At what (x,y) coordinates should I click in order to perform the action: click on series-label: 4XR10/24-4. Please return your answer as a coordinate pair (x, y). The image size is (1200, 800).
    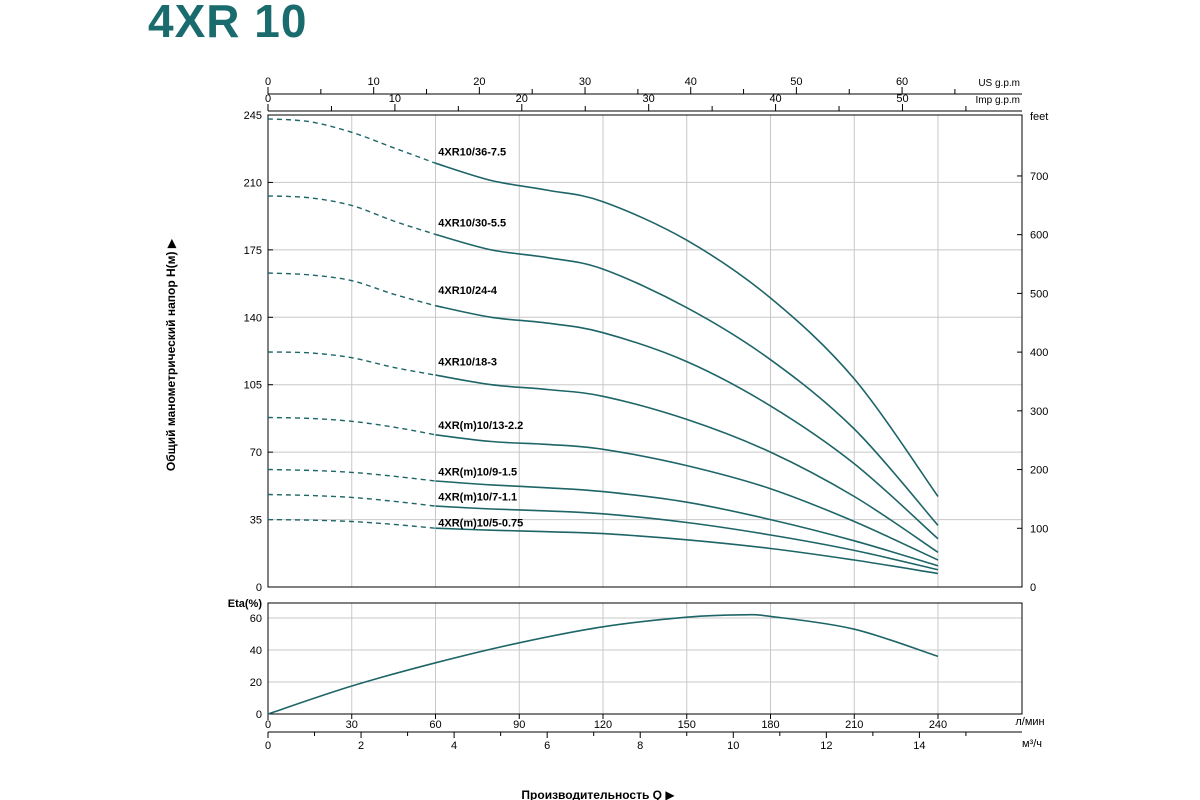
    Looking at the image, I should click on (468, 291).